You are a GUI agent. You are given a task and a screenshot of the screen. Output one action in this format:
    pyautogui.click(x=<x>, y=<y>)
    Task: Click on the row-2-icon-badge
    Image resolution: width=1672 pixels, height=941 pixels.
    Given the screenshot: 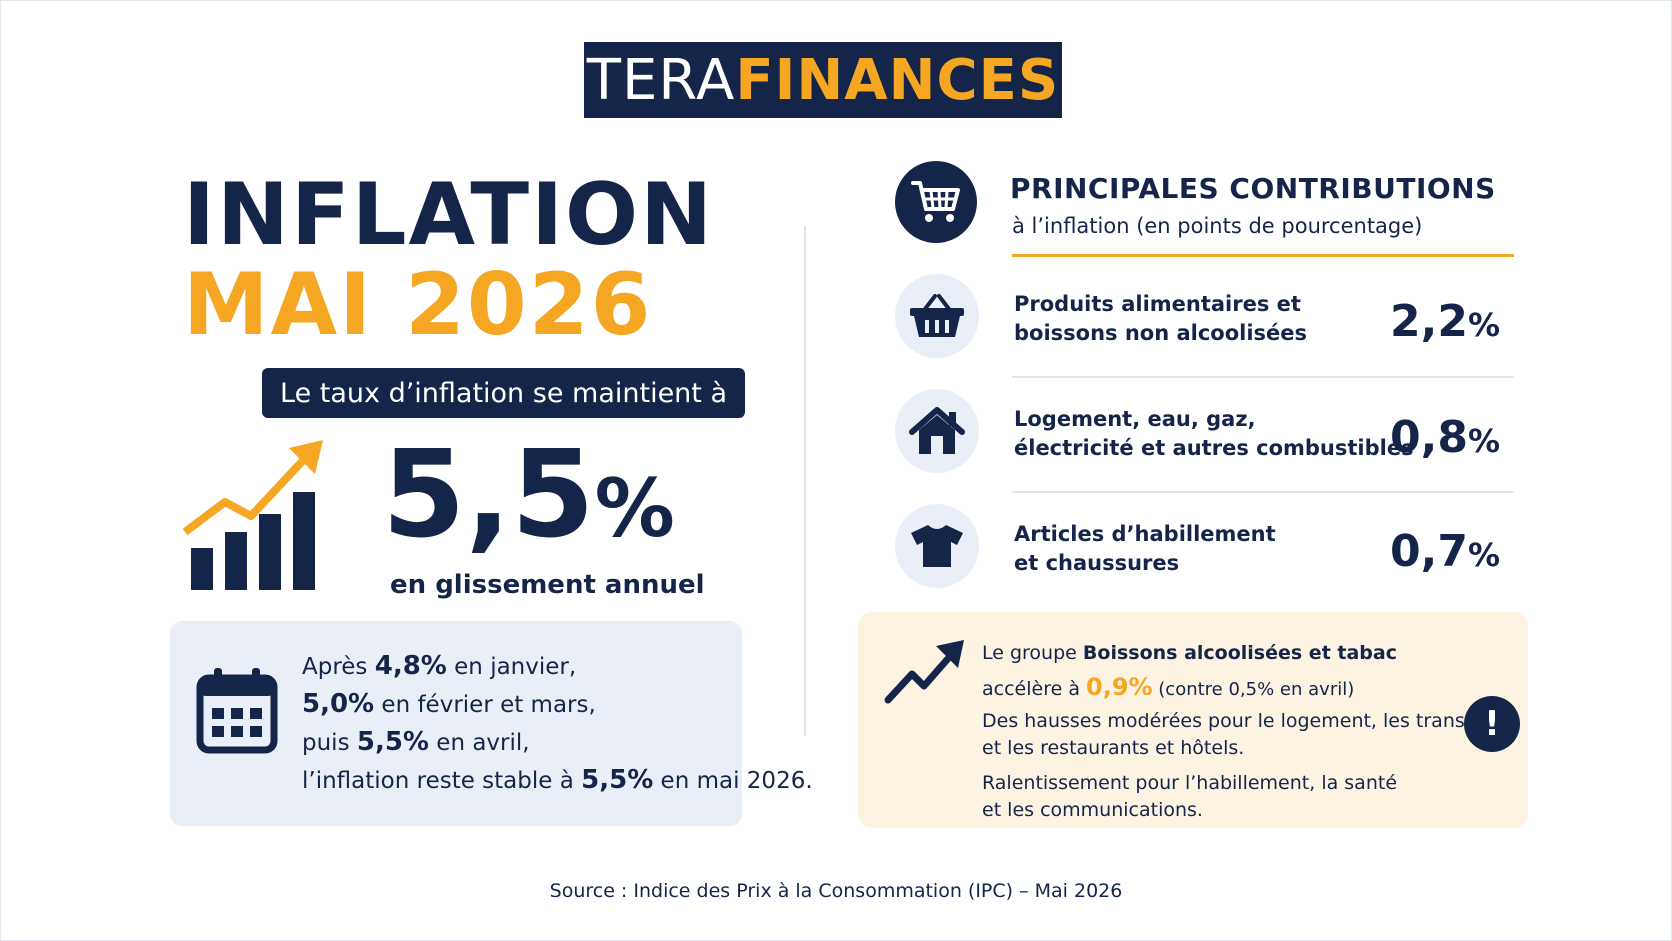 What is the action you would take?
    pyautogui.click(x=937, y=431)
    